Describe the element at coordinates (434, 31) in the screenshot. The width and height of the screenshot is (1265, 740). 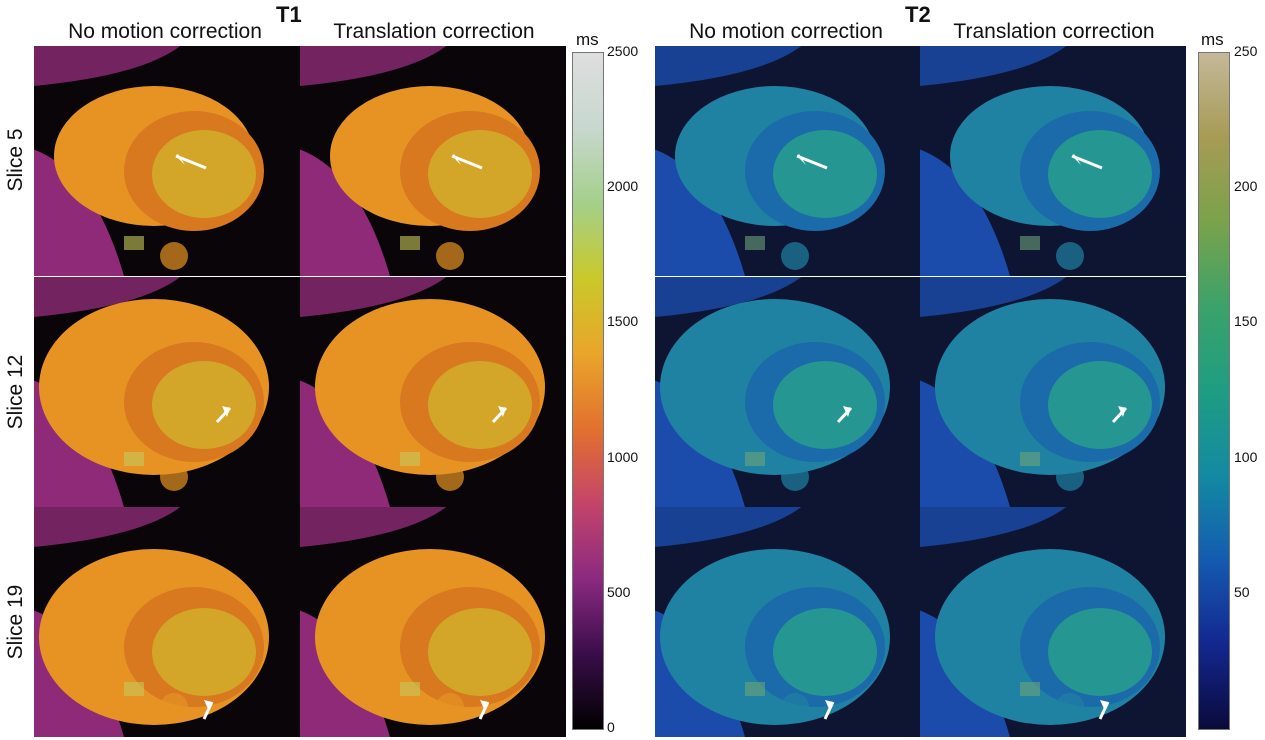
I see `t1-column-header-translation: Translation correction` at that location.